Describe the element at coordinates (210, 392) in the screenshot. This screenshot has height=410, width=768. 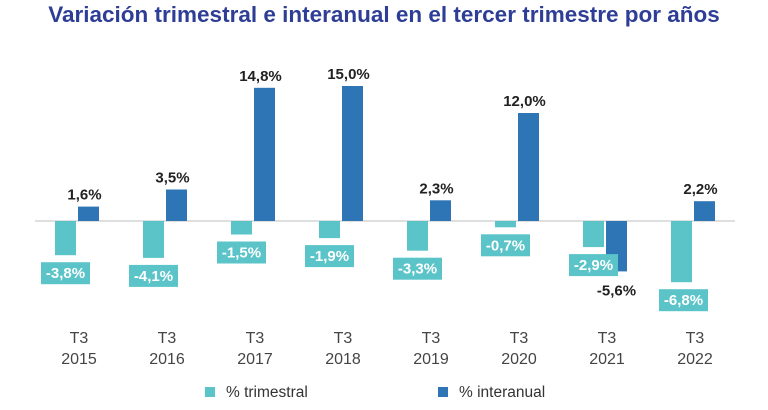
I see `legend-swatch-trimestral` at that location.